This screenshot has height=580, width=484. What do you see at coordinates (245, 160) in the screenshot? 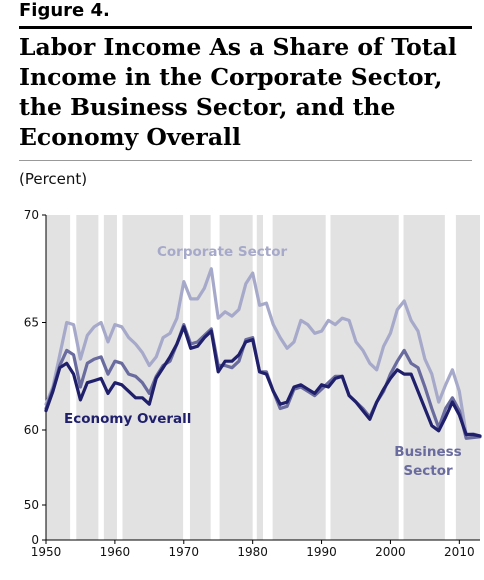
I see `title-rule` at bounding box center [245, 160].